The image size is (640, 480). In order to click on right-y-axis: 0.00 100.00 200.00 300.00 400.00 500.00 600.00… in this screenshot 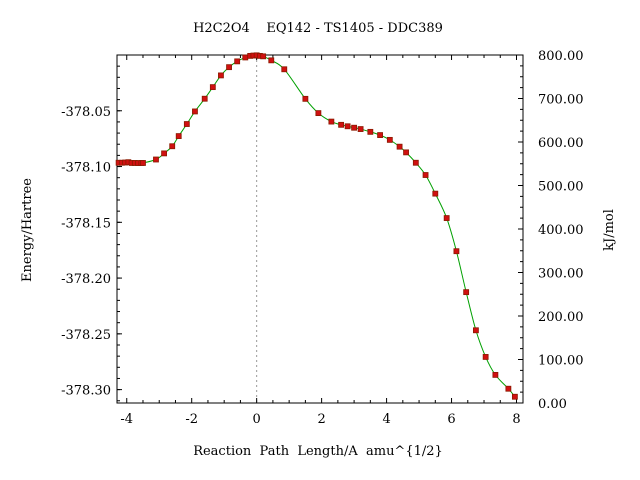, I will do `click(551, 230)`.